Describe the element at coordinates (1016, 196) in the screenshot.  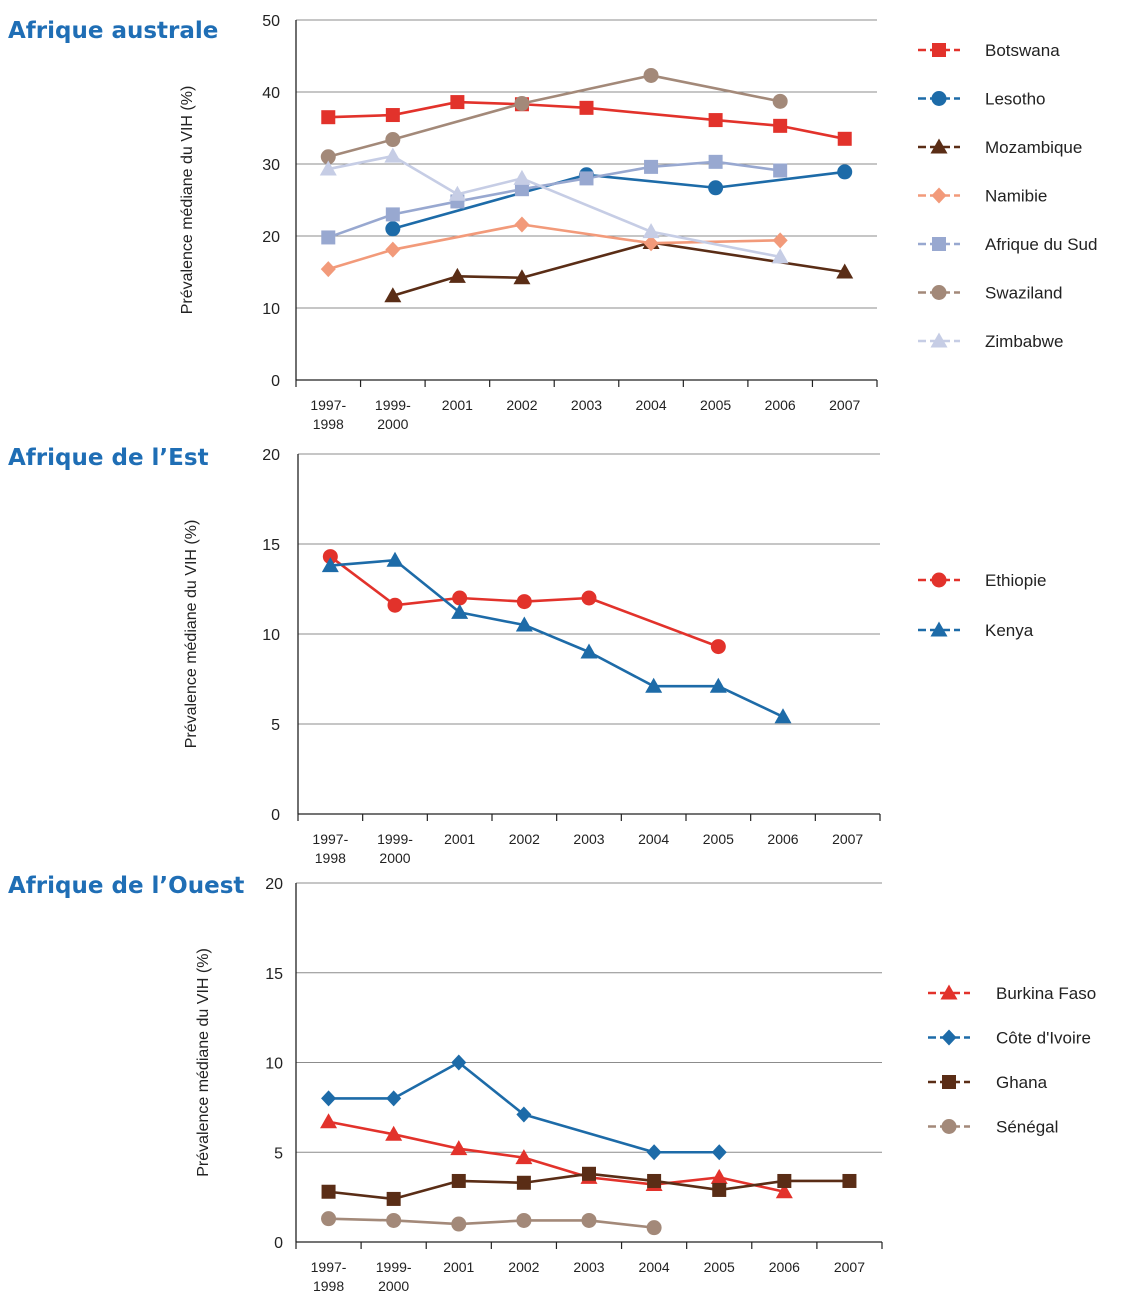
I see `legend-label: Namibie` at that location.